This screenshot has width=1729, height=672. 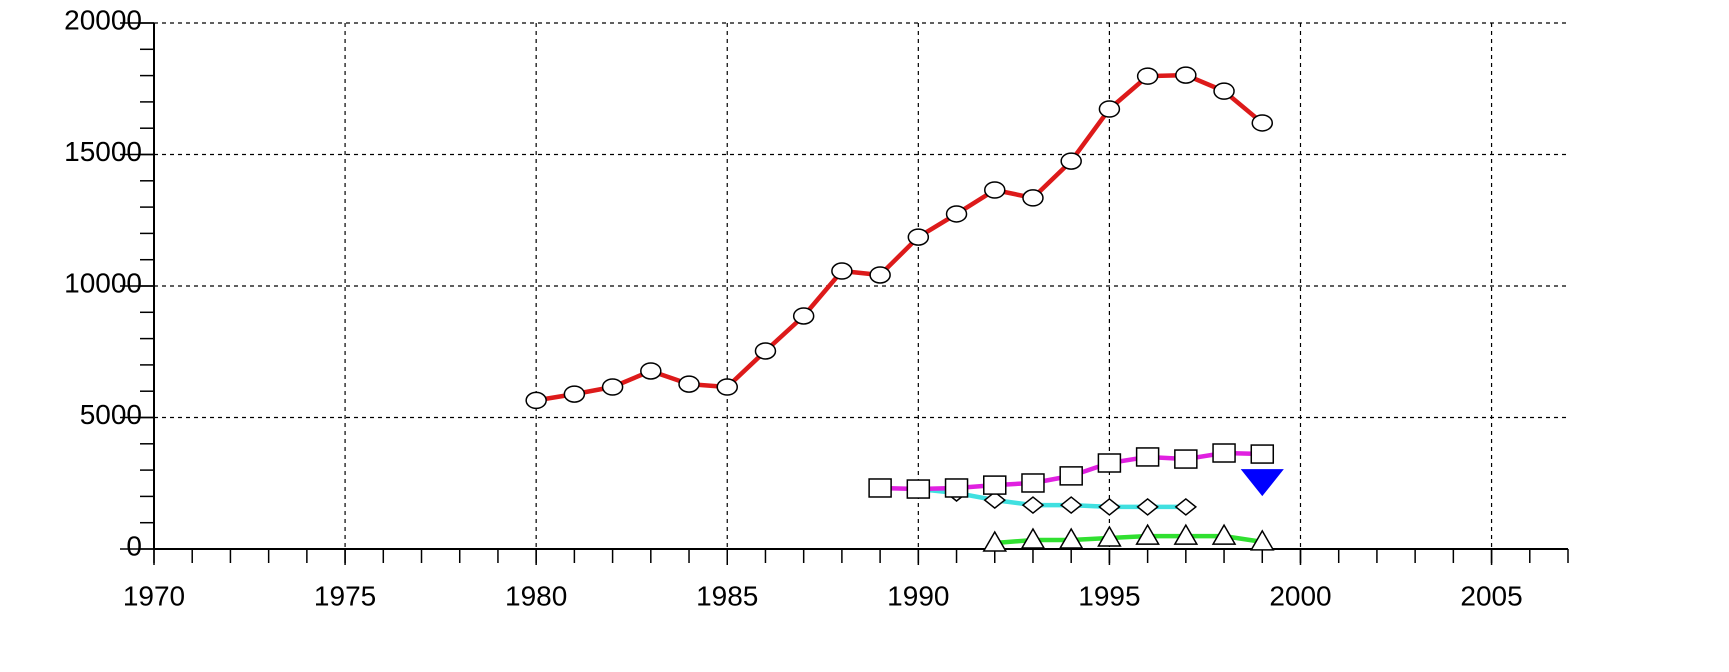 What do you see at coordinates (154, 595) in the screenshot?
I see `x-tick-label: 1970` at bounding box center [154, 595].